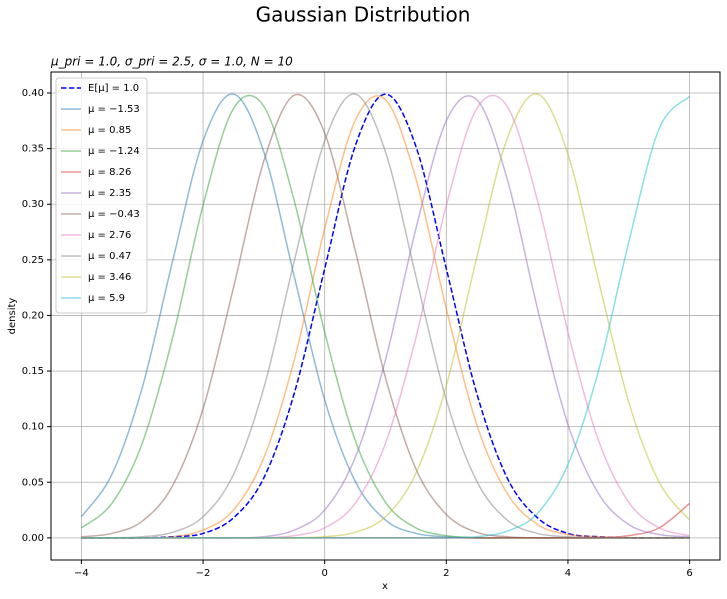 This screenshot has height=599, width=727. I want to click on legend-label: μ = −1.24, so click(114, 151).